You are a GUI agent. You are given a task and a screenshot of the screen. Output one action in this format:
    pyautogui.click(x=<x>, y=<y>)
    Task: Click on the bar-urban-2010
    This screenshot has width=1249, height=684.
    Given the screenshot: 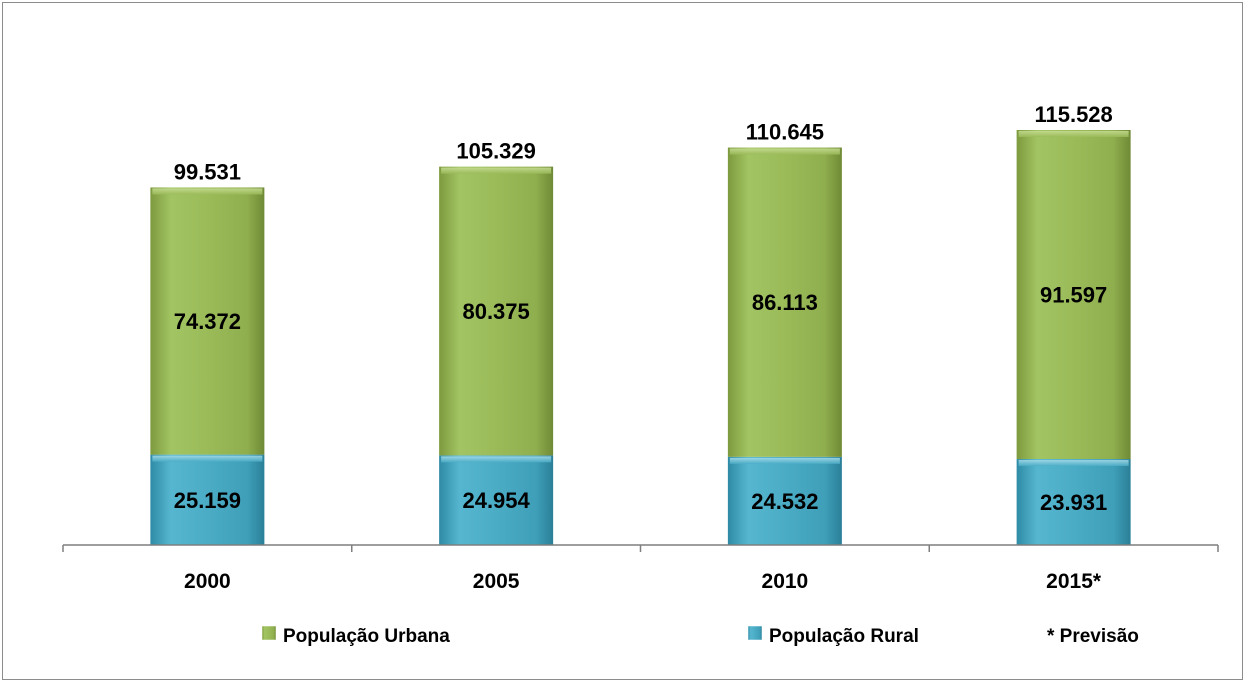 What is the action you would take?
    pyautogui.click(x=784, y=302)
    